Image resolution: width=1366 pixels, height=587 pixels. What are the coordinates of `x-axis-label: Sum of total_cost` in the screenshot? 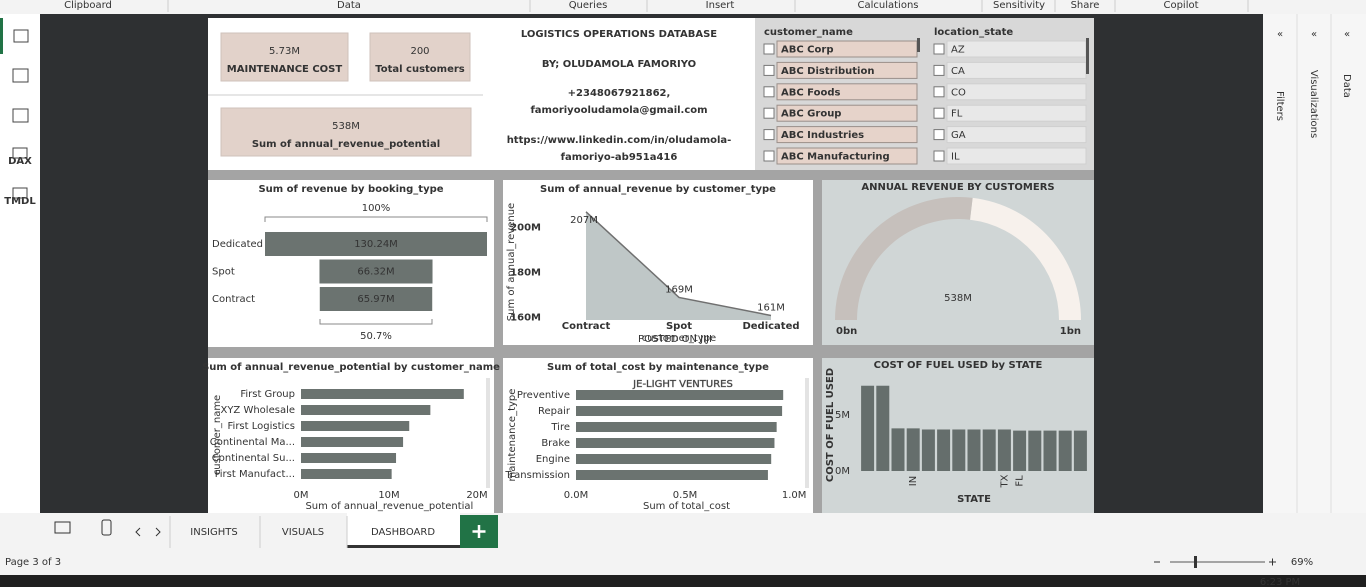 It's located at (686, 506).